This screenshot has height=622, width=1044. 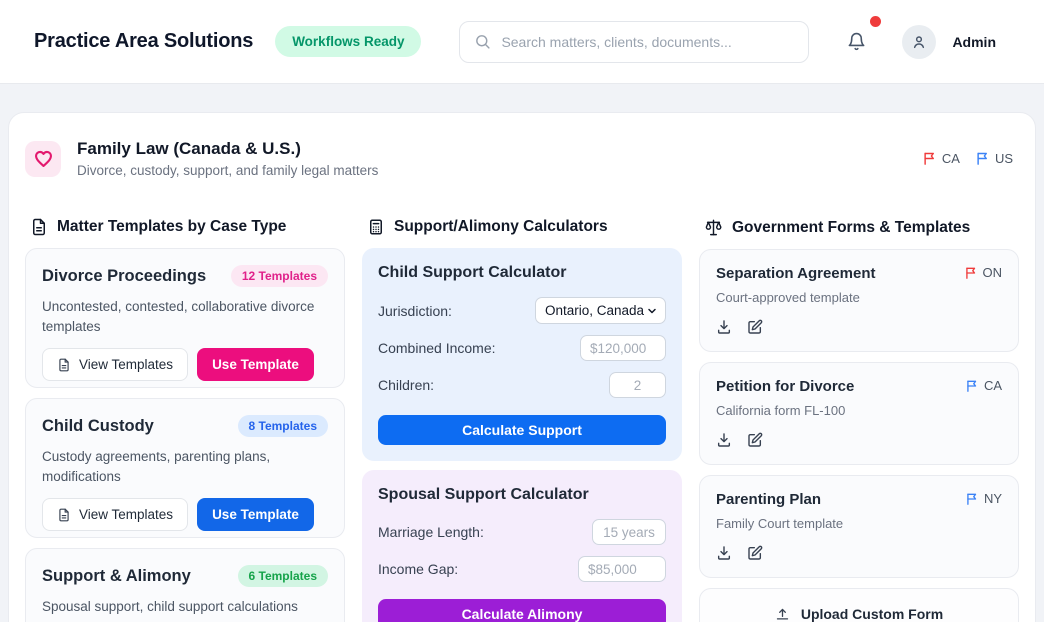 I want to click on forms-section-header: Government Forms & Templates, so click(x=859, y=227).